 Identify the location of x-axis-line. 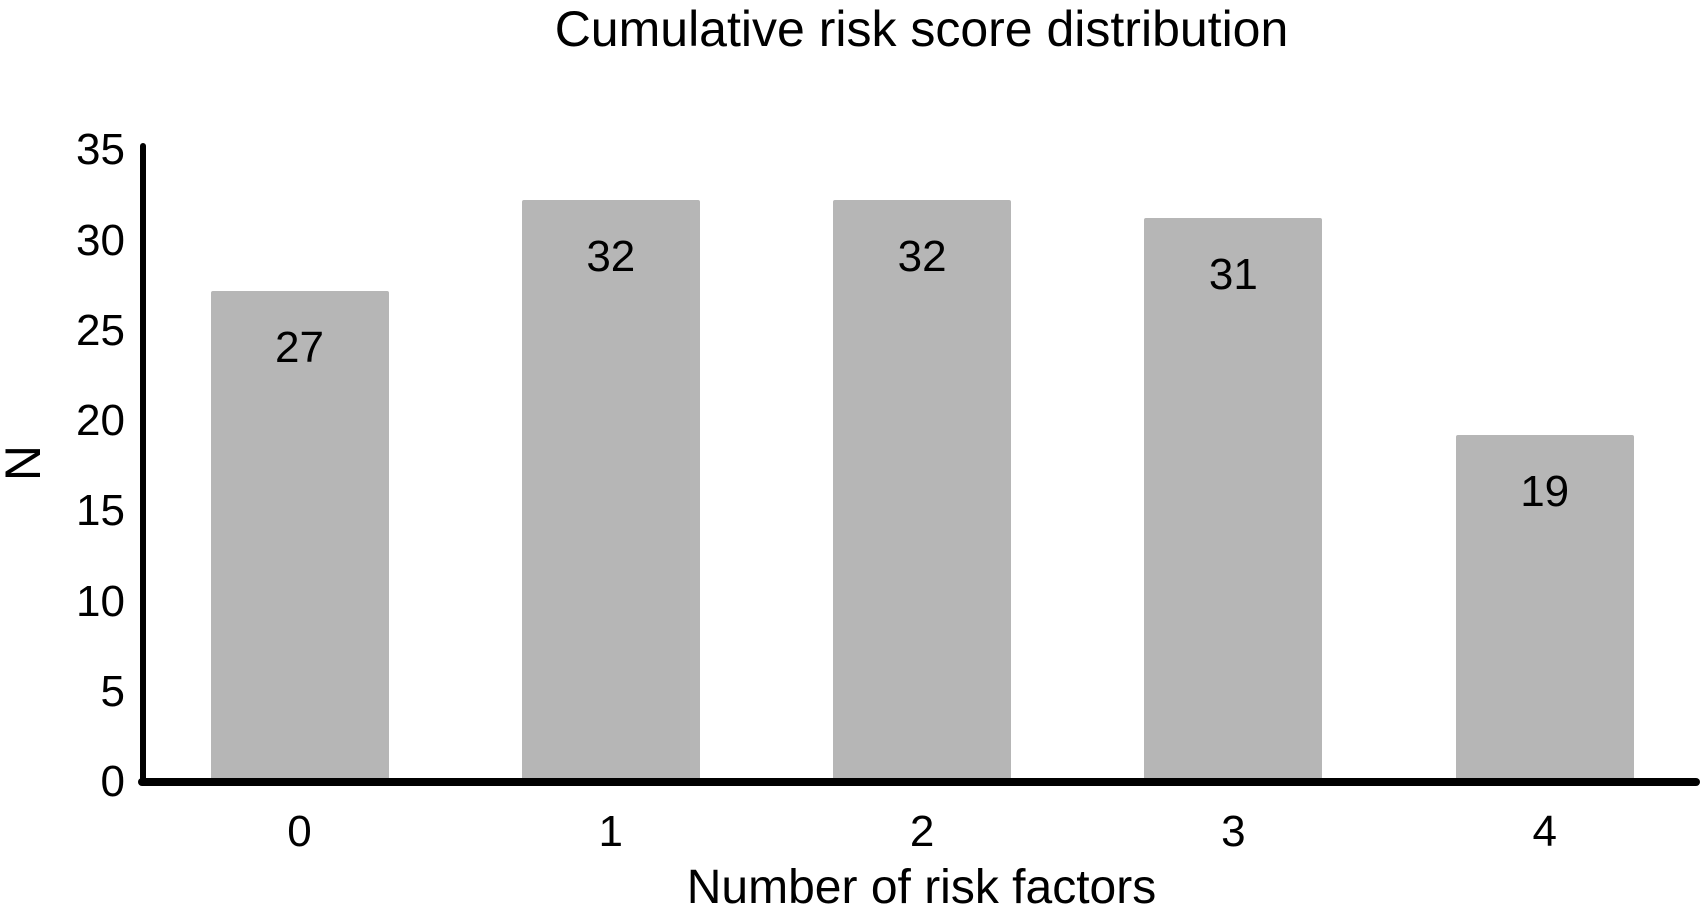
(919, 782).